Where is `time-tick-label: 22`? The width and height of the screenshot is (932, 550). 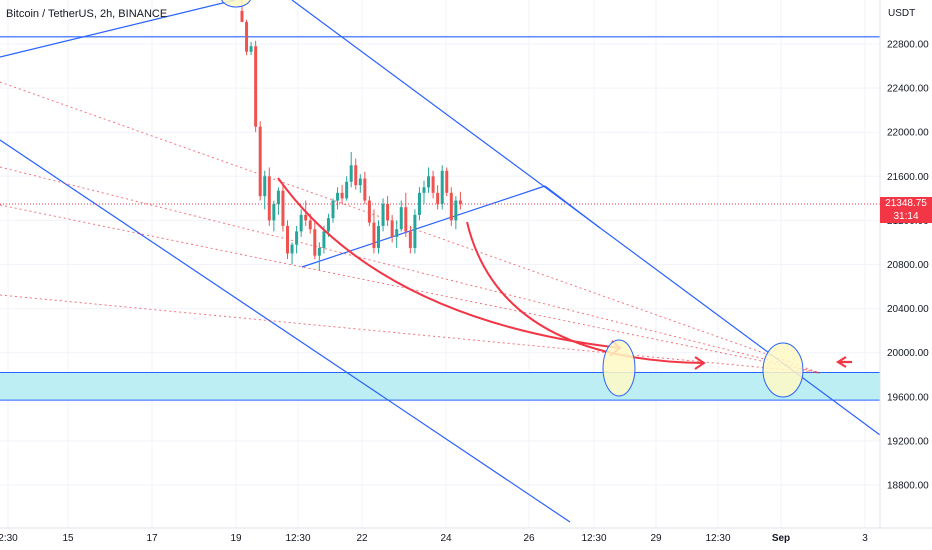
time-tick-label: 22 is located at coordinates (362, 538).